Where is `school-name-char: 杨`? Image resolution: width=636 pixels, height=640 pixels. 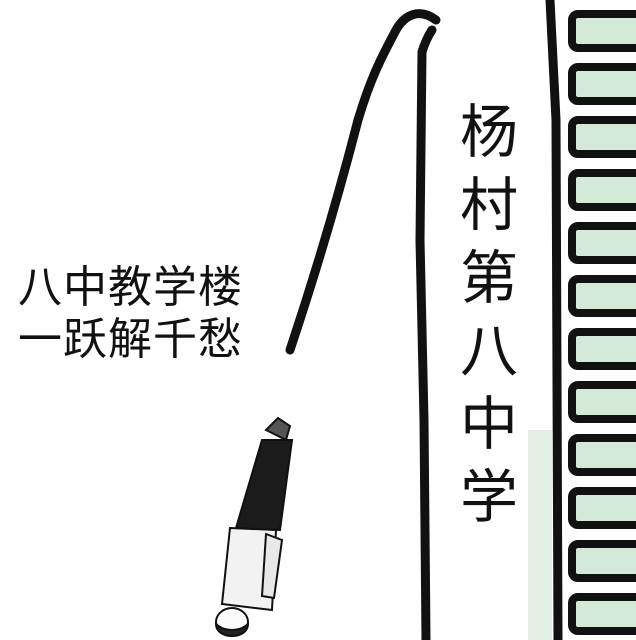
school-name-char: 杨 is located at coordinates (488, 132).